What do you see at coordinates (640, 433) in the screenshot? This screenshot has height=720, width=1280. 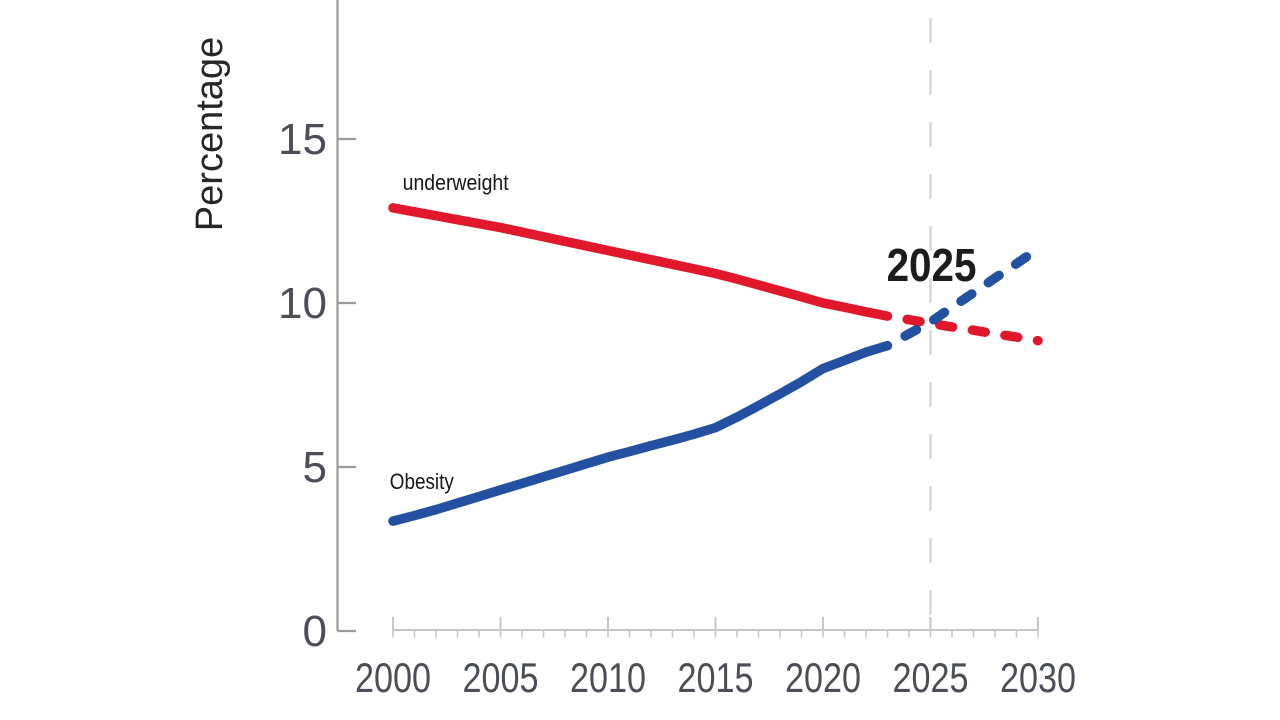 I see `obesity-observed-line` at bounding box center [640, 433].